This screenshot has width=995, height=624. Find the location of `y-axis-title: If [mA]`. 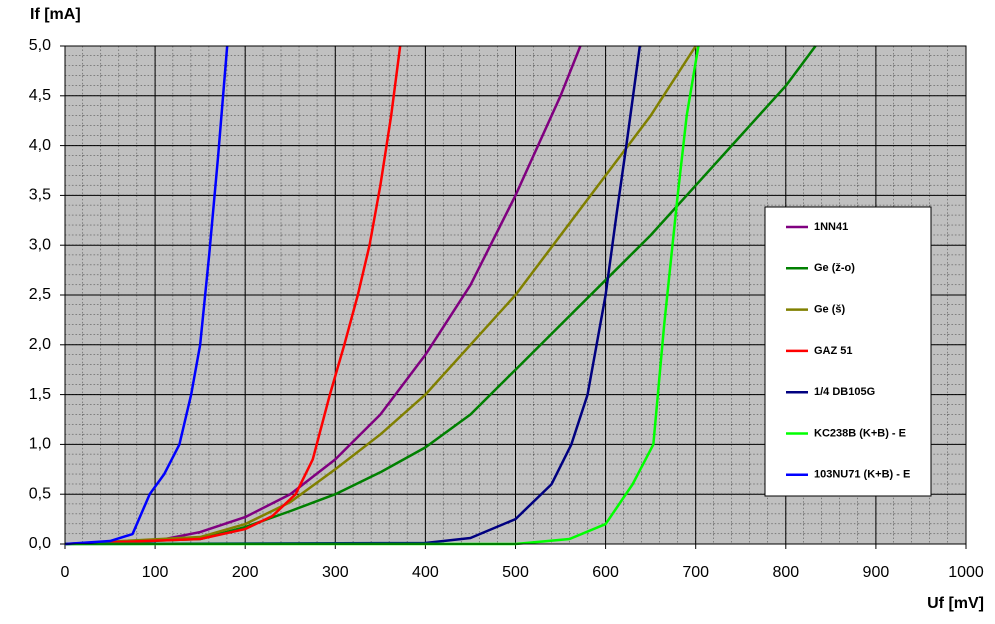

y-axis-title: If [mA] is located at coordinates (55, 14).